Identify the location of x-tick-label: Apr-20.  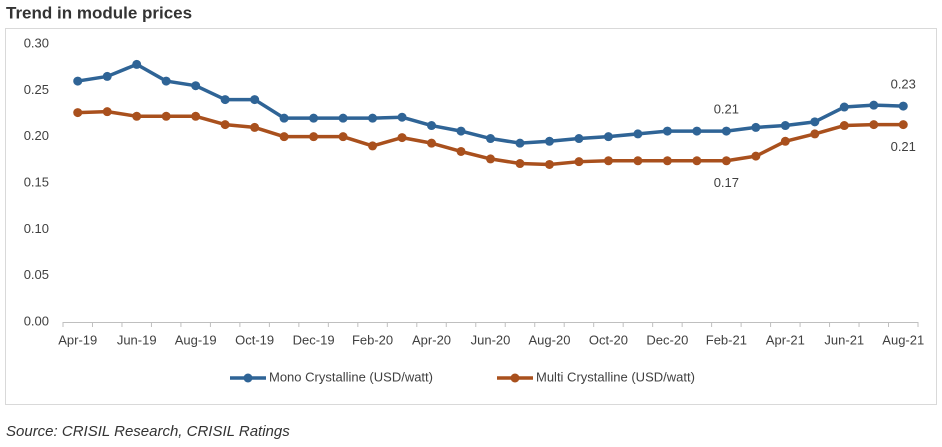
(431, 339).